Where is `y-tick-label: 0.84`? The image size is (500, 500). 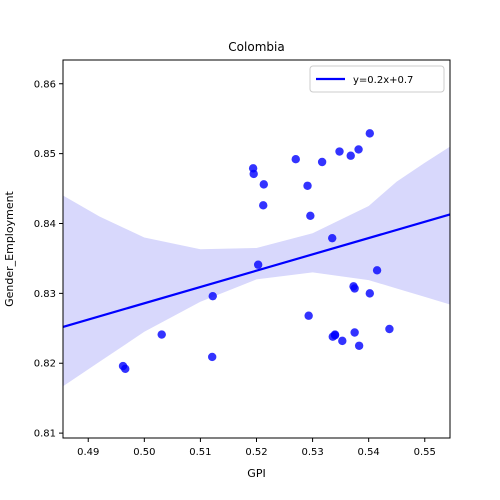 y-tick-label: 0.84 is located at coordinates (45, 224).